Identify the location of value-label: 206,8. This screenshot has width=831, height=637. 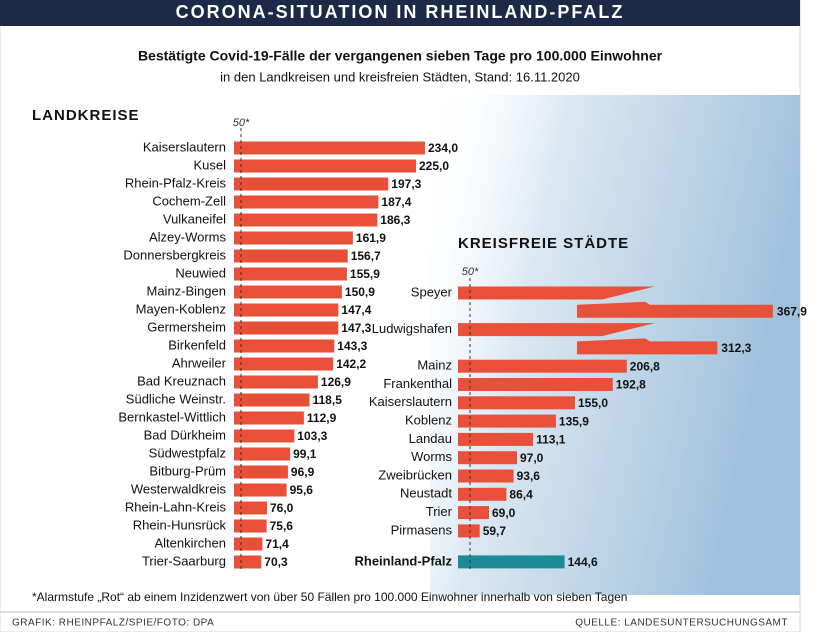
(645, 366).